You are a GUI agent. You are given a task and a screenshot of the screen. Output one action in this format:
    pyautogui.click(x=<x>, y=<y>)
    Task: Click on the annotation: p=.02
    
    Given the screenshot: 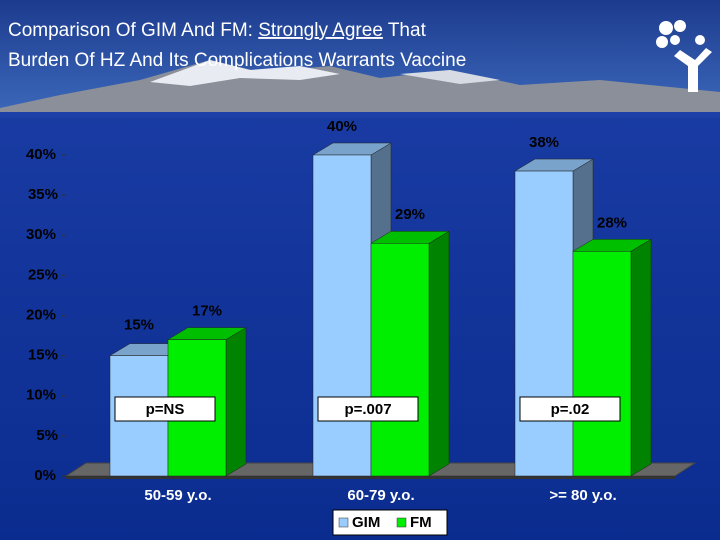 What is the action you would take?
    pyautogui.click(x=570, y=409)
    